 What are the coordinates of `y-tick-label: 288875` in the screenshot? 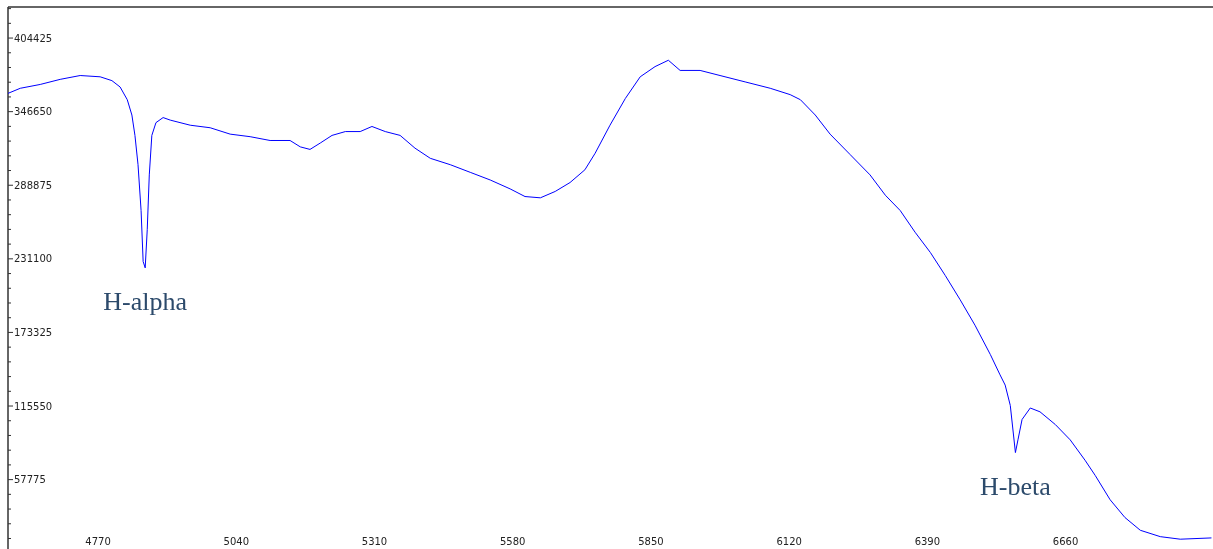 It's located at (33, 185).